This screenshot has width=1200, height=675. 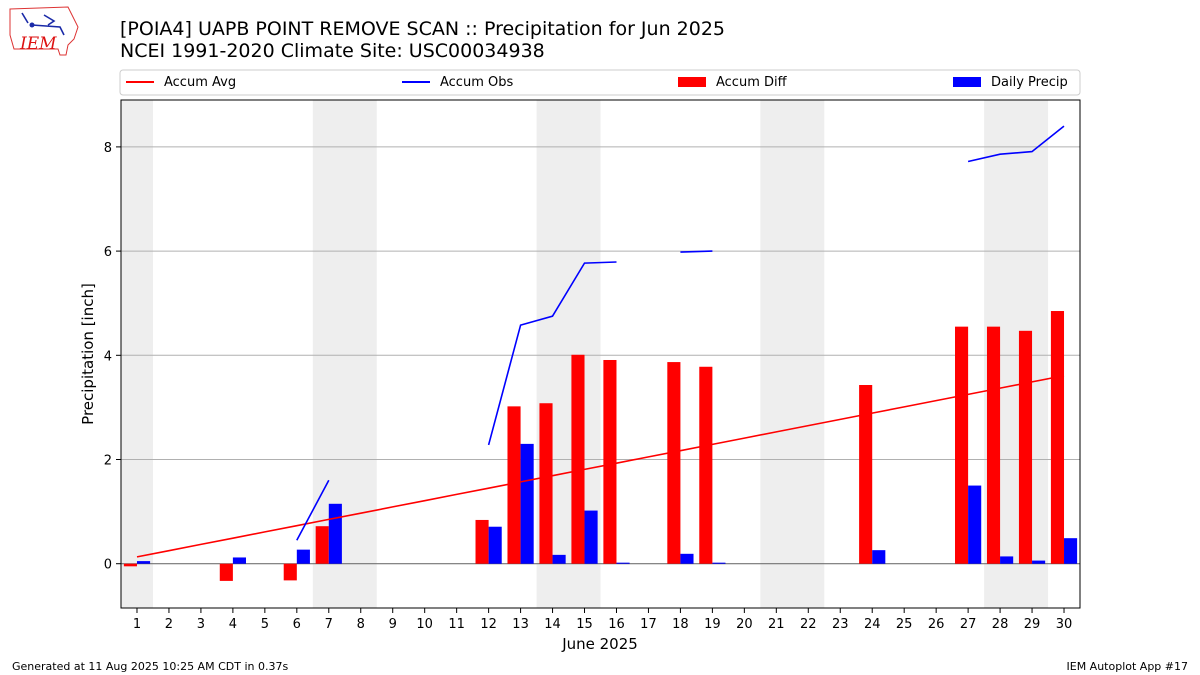 I want to click on accum-avg-legend-label: Accum Avg, so click(x=200, y=82).